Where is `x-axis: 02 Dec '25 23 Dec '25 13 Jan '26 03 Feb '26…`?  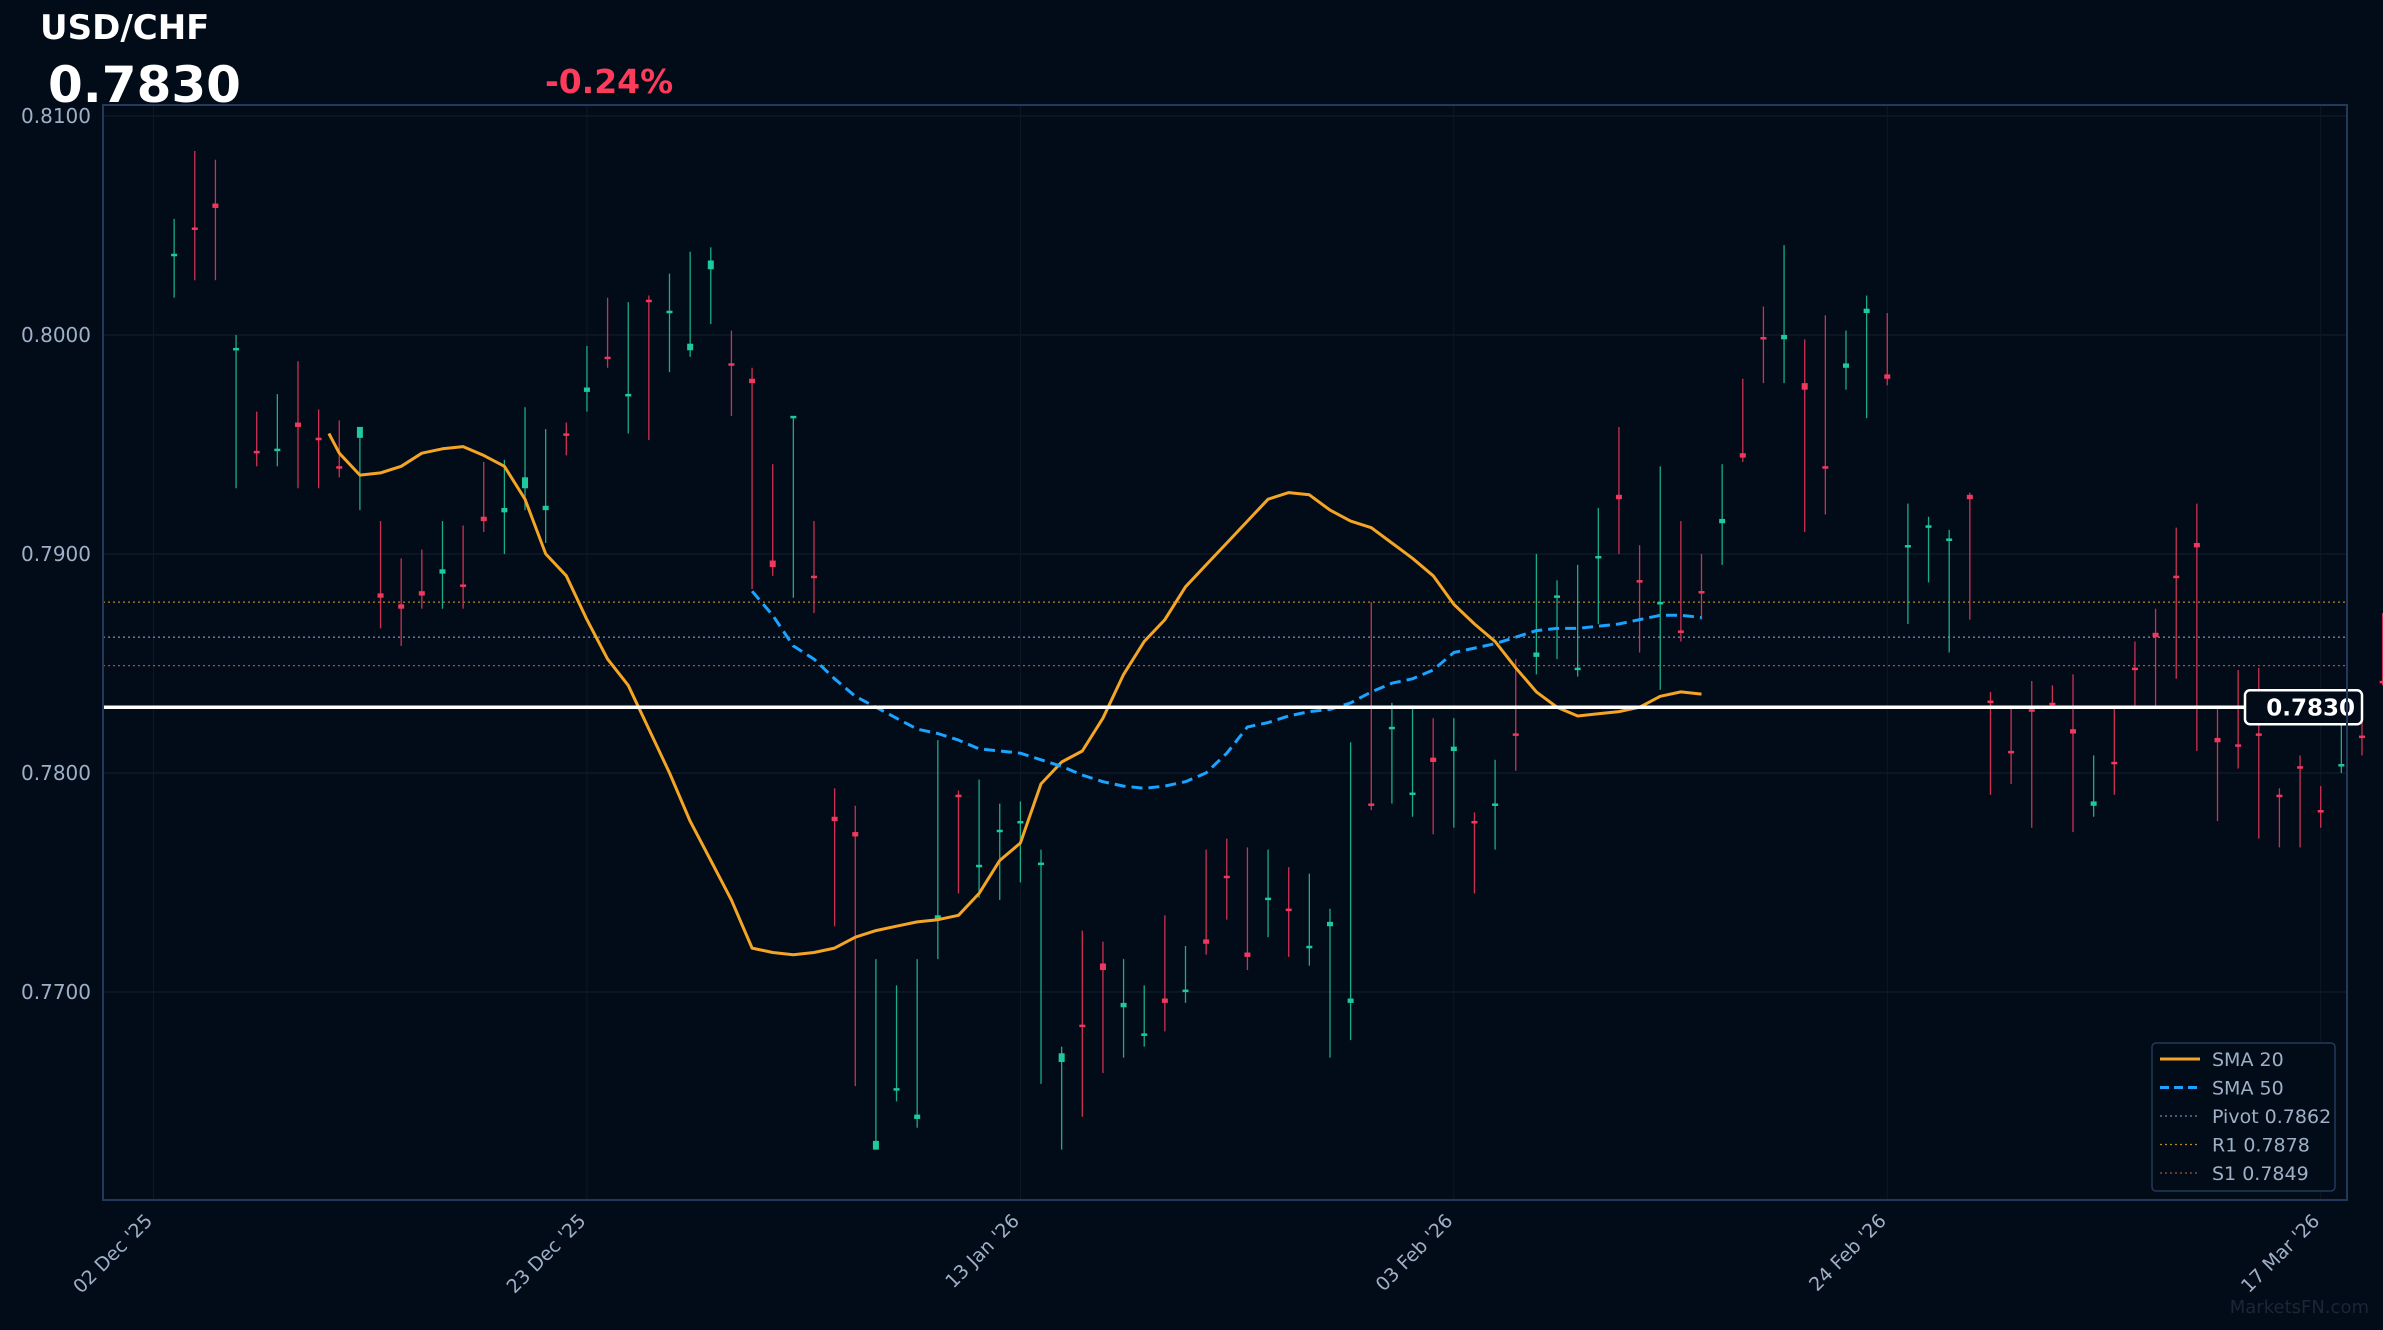 x-axis: 02 Dec '25 23 Dec '25 13 Jan '26 03 Feb '26… is located at coordinates (1196, 1254).